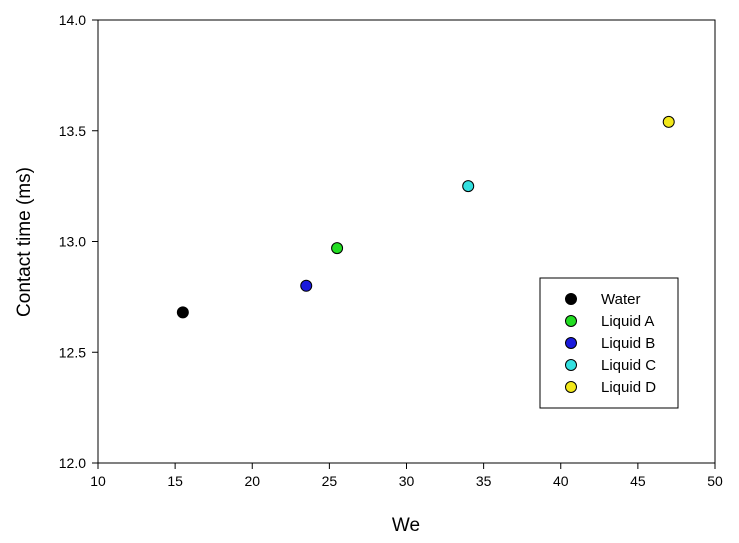 The image size is (739, 543). Describe the element at coordinates (72, 20) in the screenshot. I see `y-tick-label: 14.0` at that location.